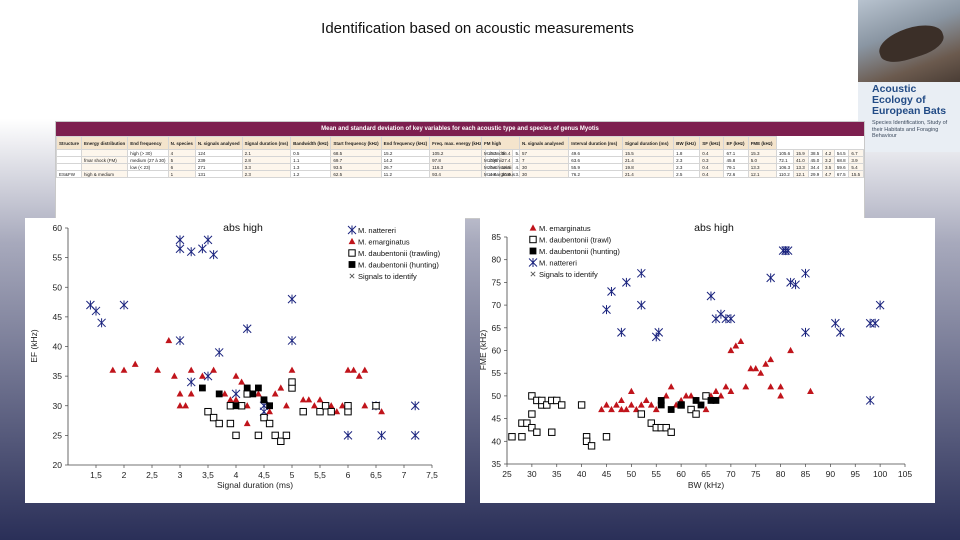 The width and height of the screenshot is (960, 540). I want to click on table-cell: 1.2, so click(311, 174).